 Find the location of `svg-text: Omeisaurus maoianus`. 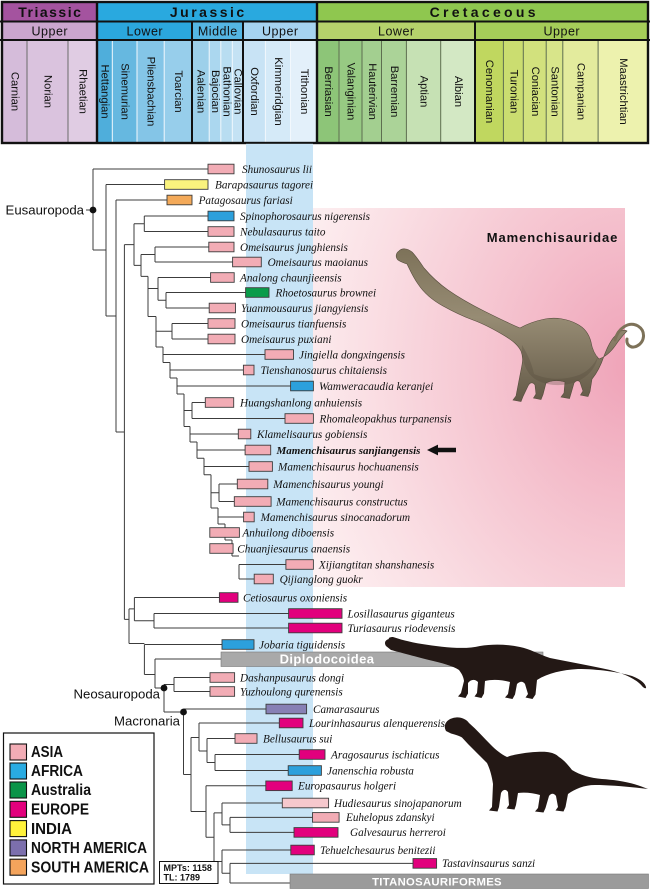

svg-text: Omeisaurus maoianus is located at coordinates (318, 263).